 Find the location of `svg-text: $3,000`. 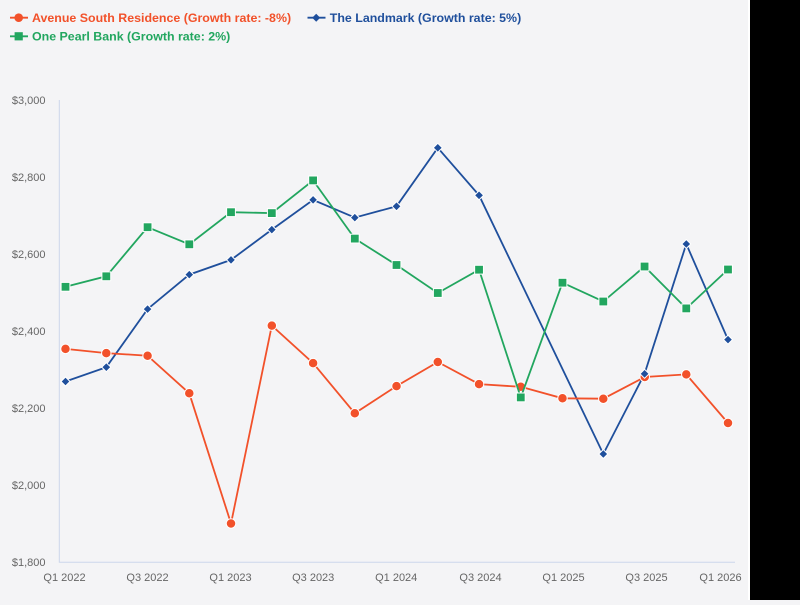

svg-text: $3,000 is located at coordinates (29, 101).